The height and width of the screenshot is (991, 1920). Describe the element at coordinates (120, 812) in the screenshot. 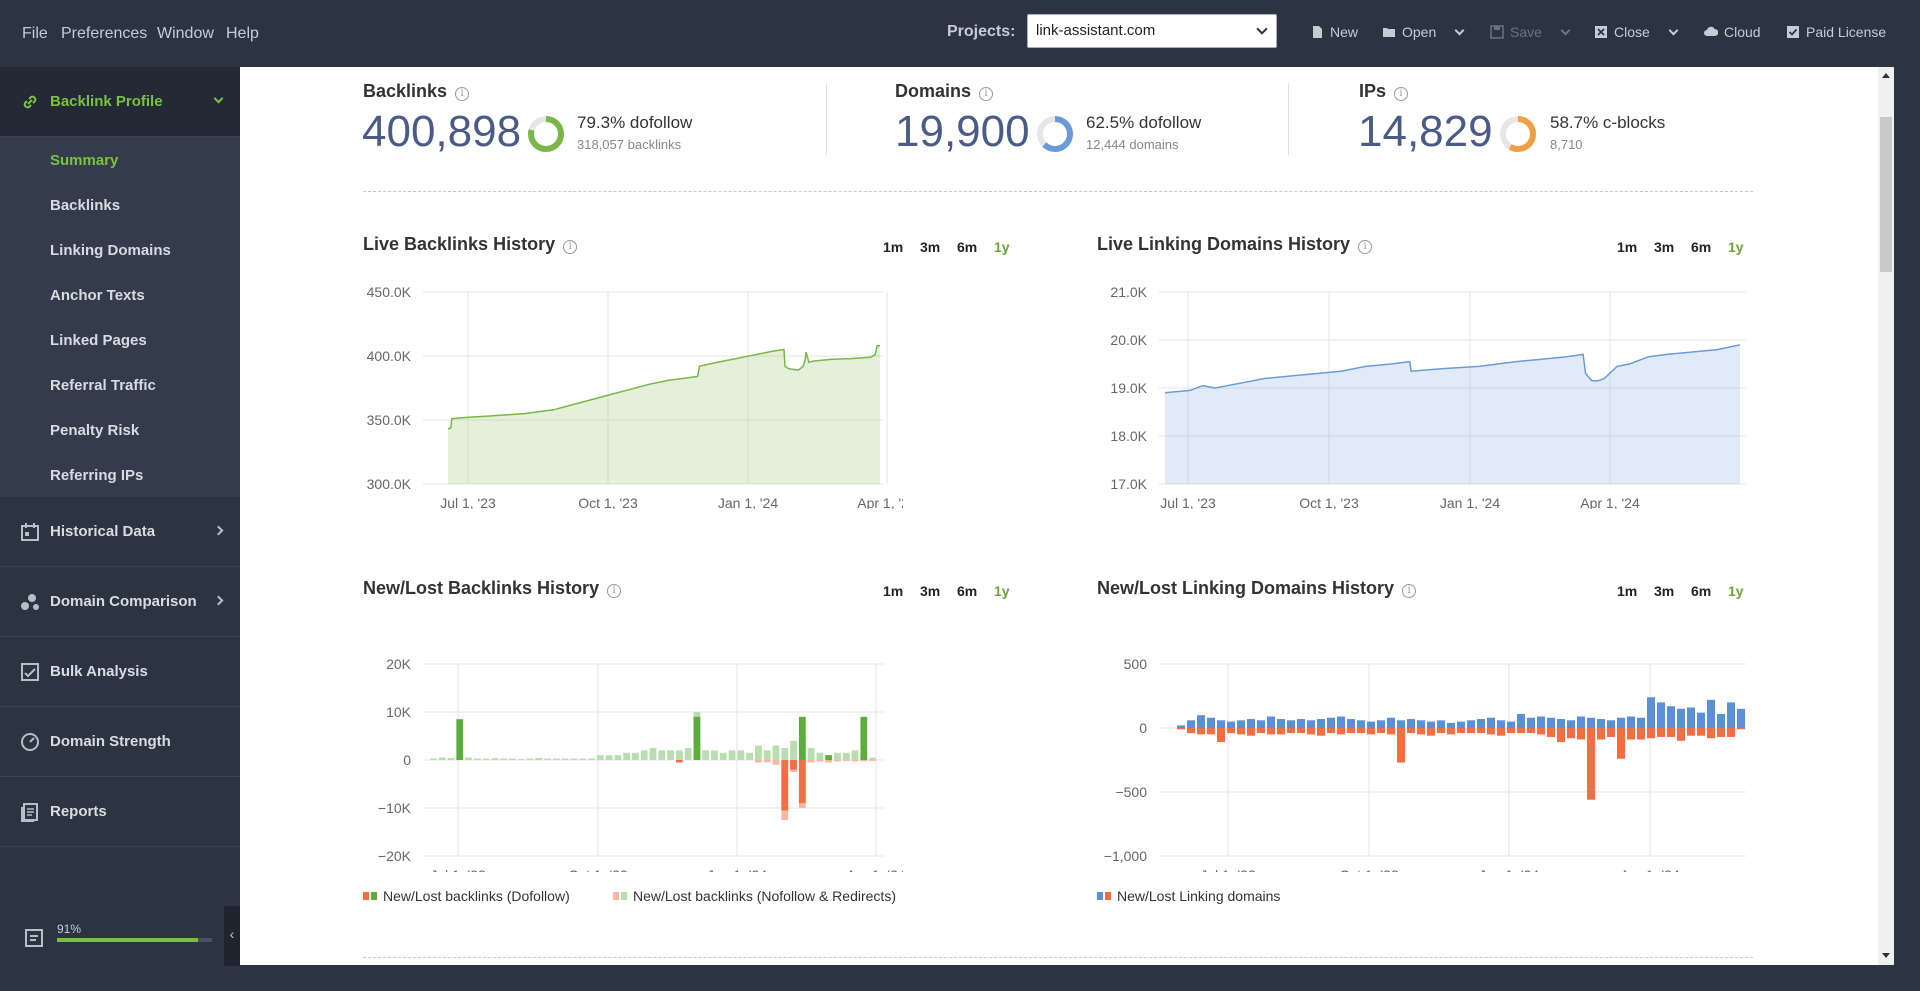

I see `sidebar-item-reports: Reports` at that location.